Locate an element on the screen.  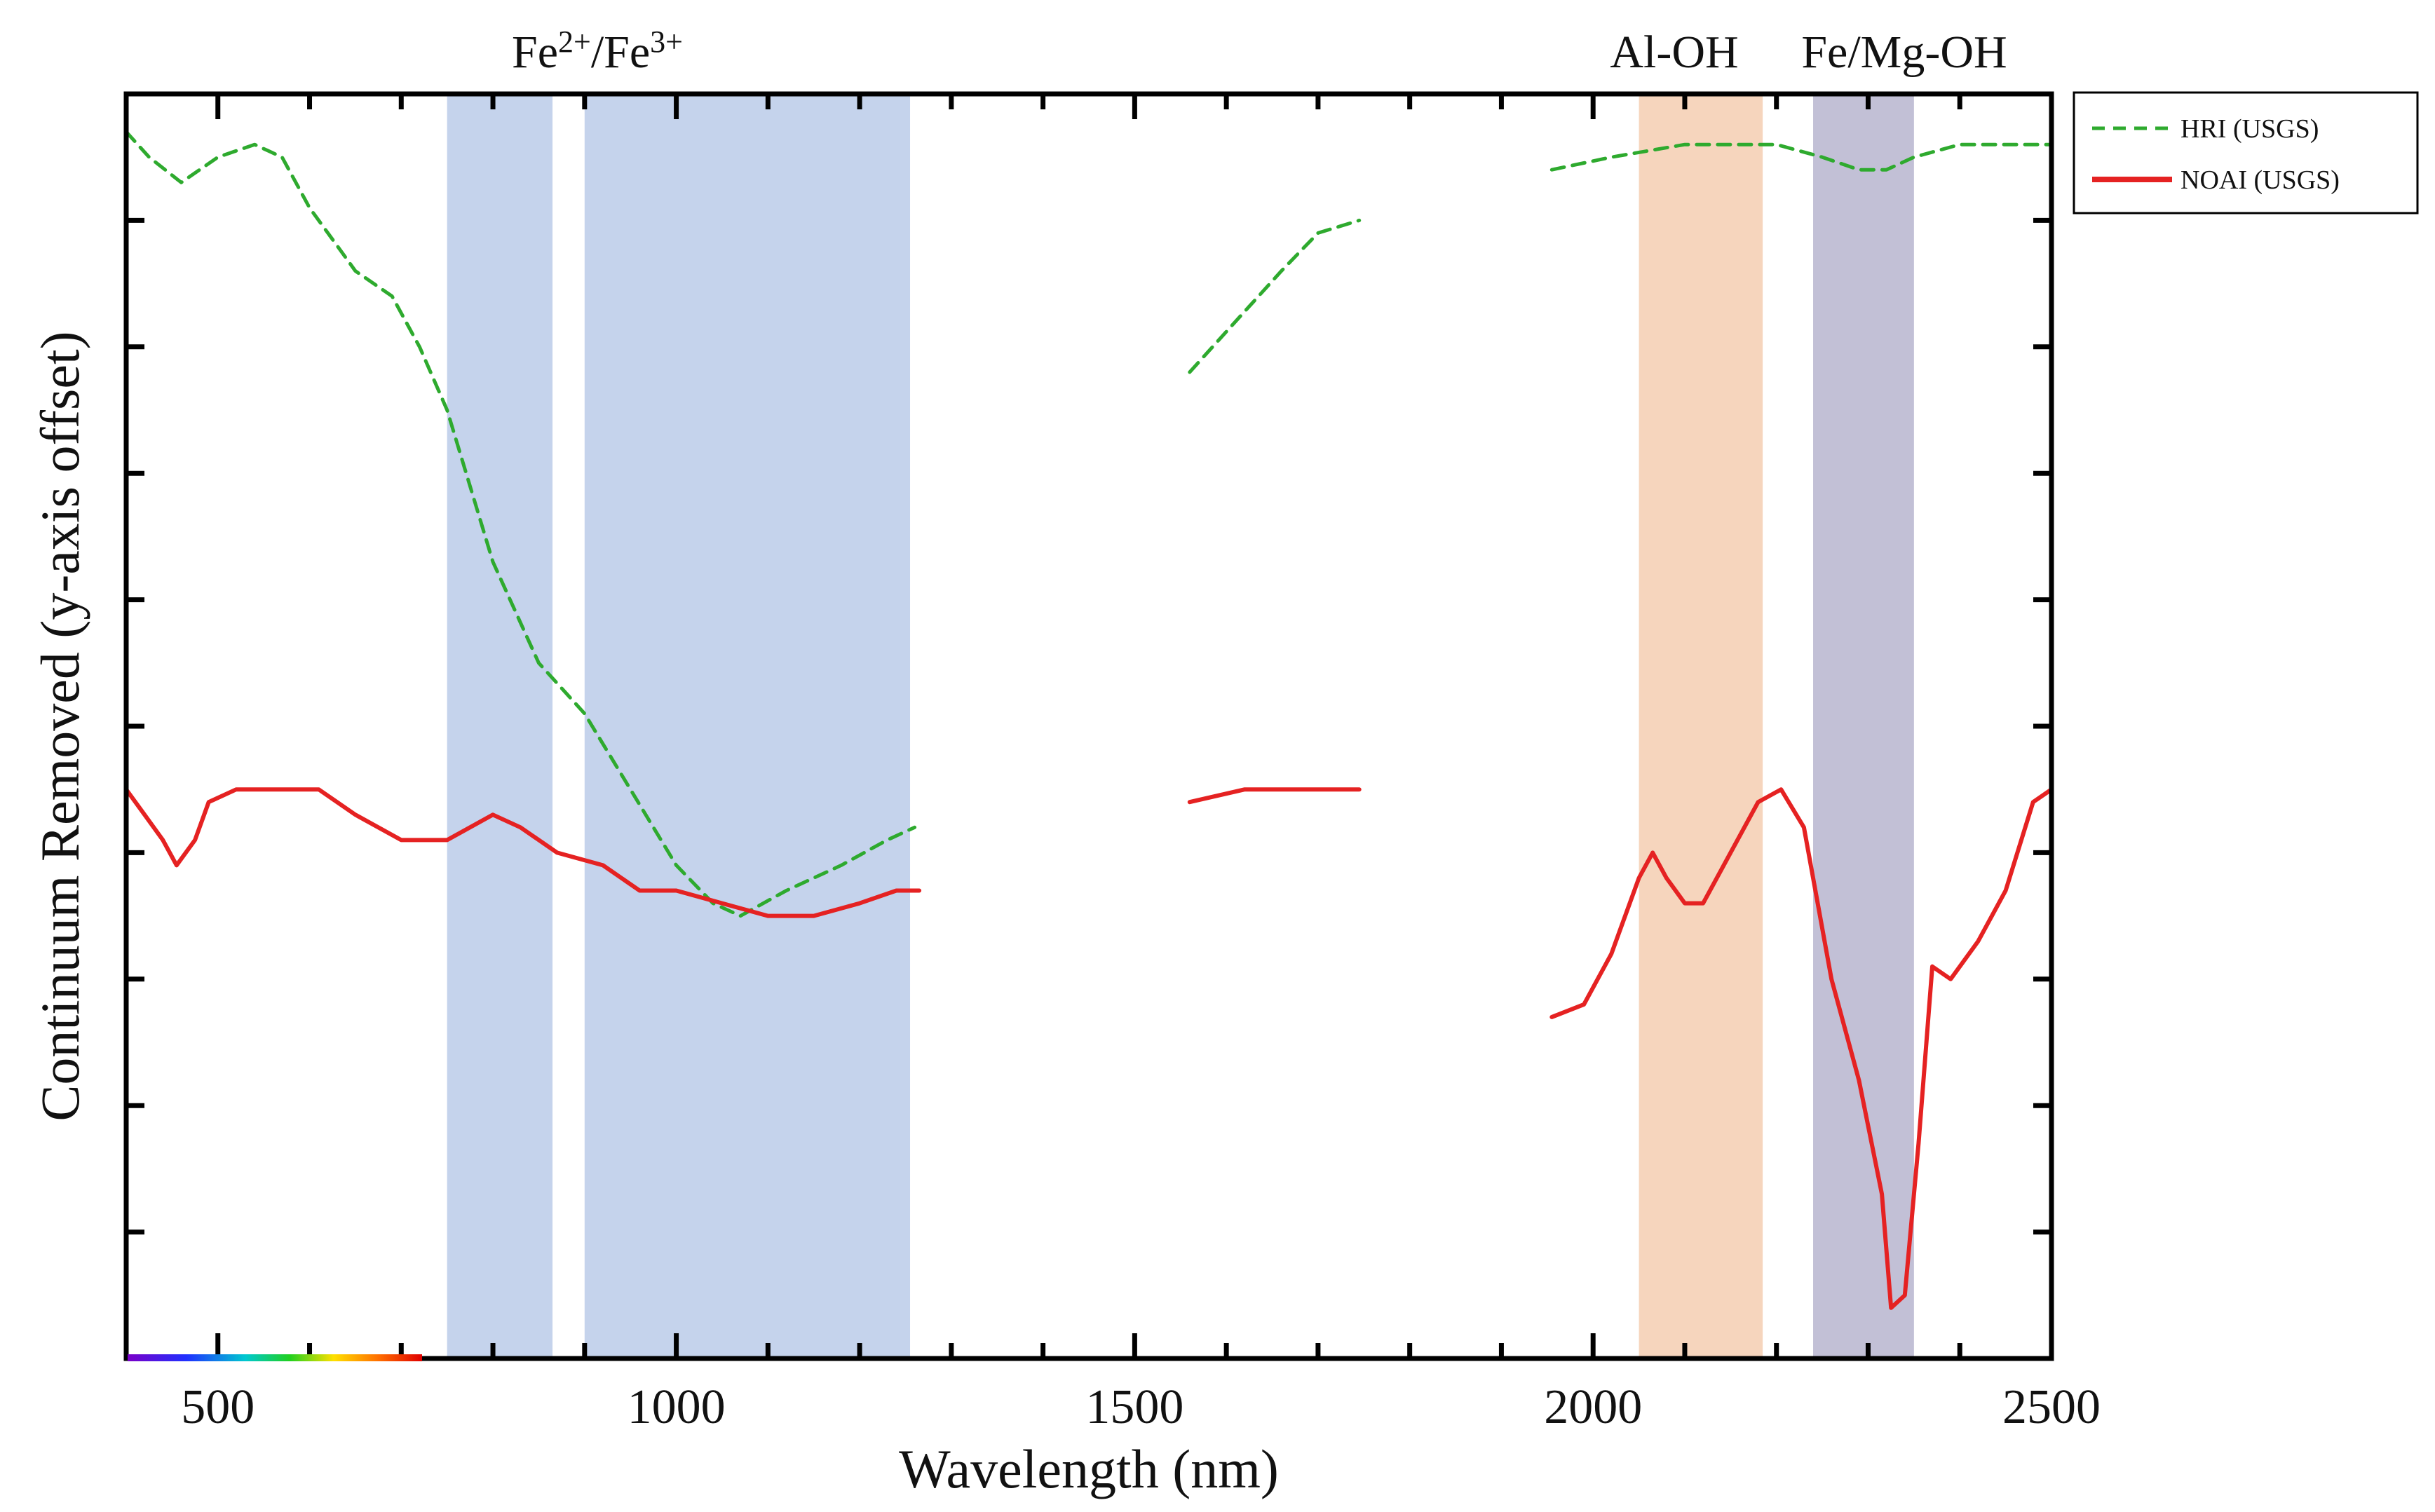
x-tick-labels: 500 1000 1500 2000 2500 is located at coordinates (1141, 1407).